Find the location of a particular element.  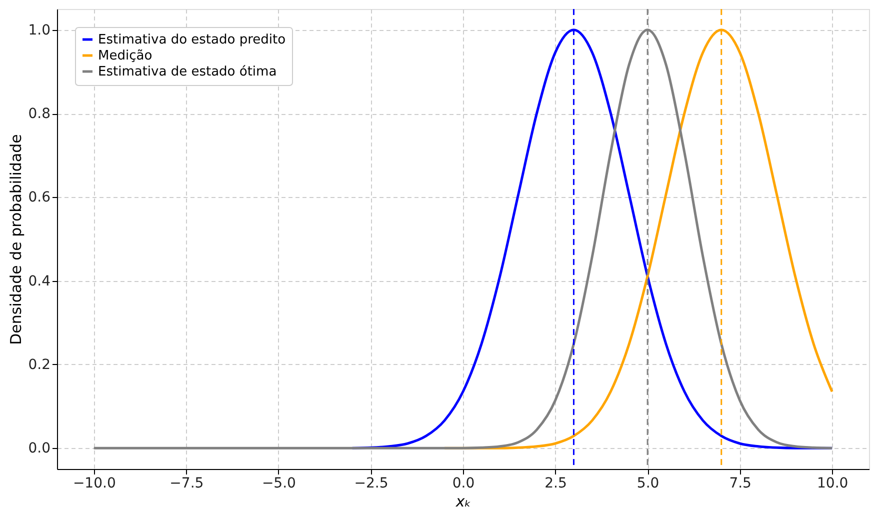

legend-label: Medição is located at coordinates (125, 56).